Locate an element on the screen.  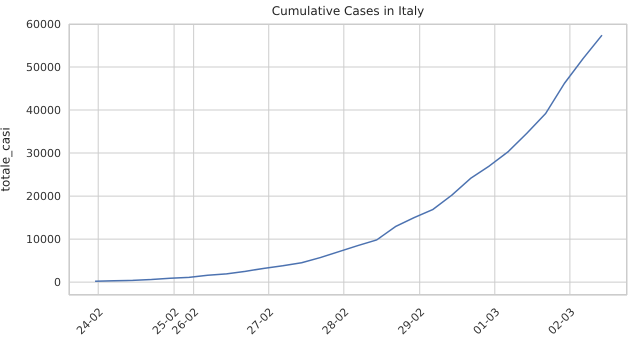
y-tick-label: 60000 is located at coordinates (43, 24).